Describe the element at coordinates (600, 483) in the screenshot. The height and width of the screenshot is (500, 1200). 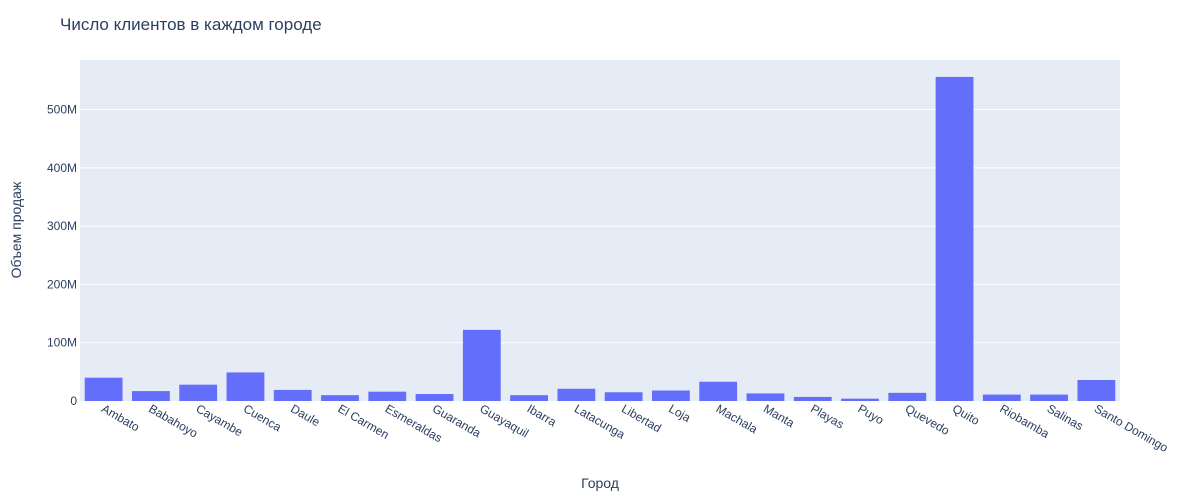
I see `x-axis-title: Город` at that location.